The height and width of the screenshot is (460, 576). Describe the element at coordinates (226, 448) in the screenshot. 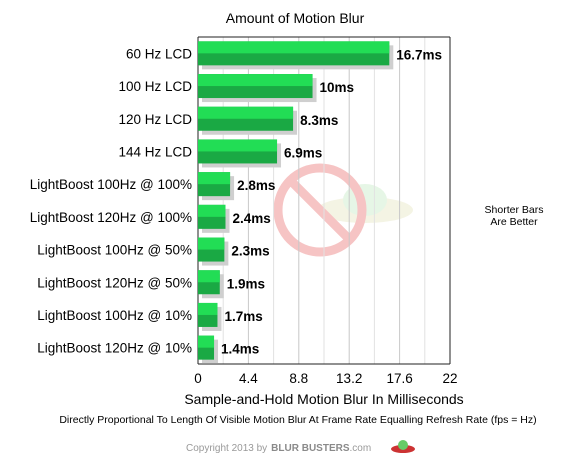

I see `copyright-text: Copyright 2013 by` at that location.